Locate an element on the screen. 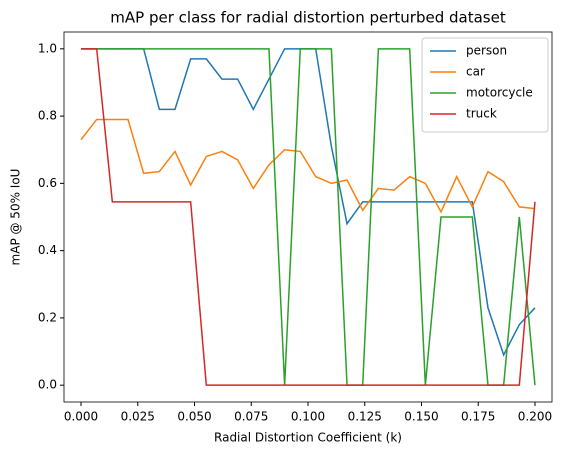  x-tick-label: 0.125 is located at coordinates (365, 417).